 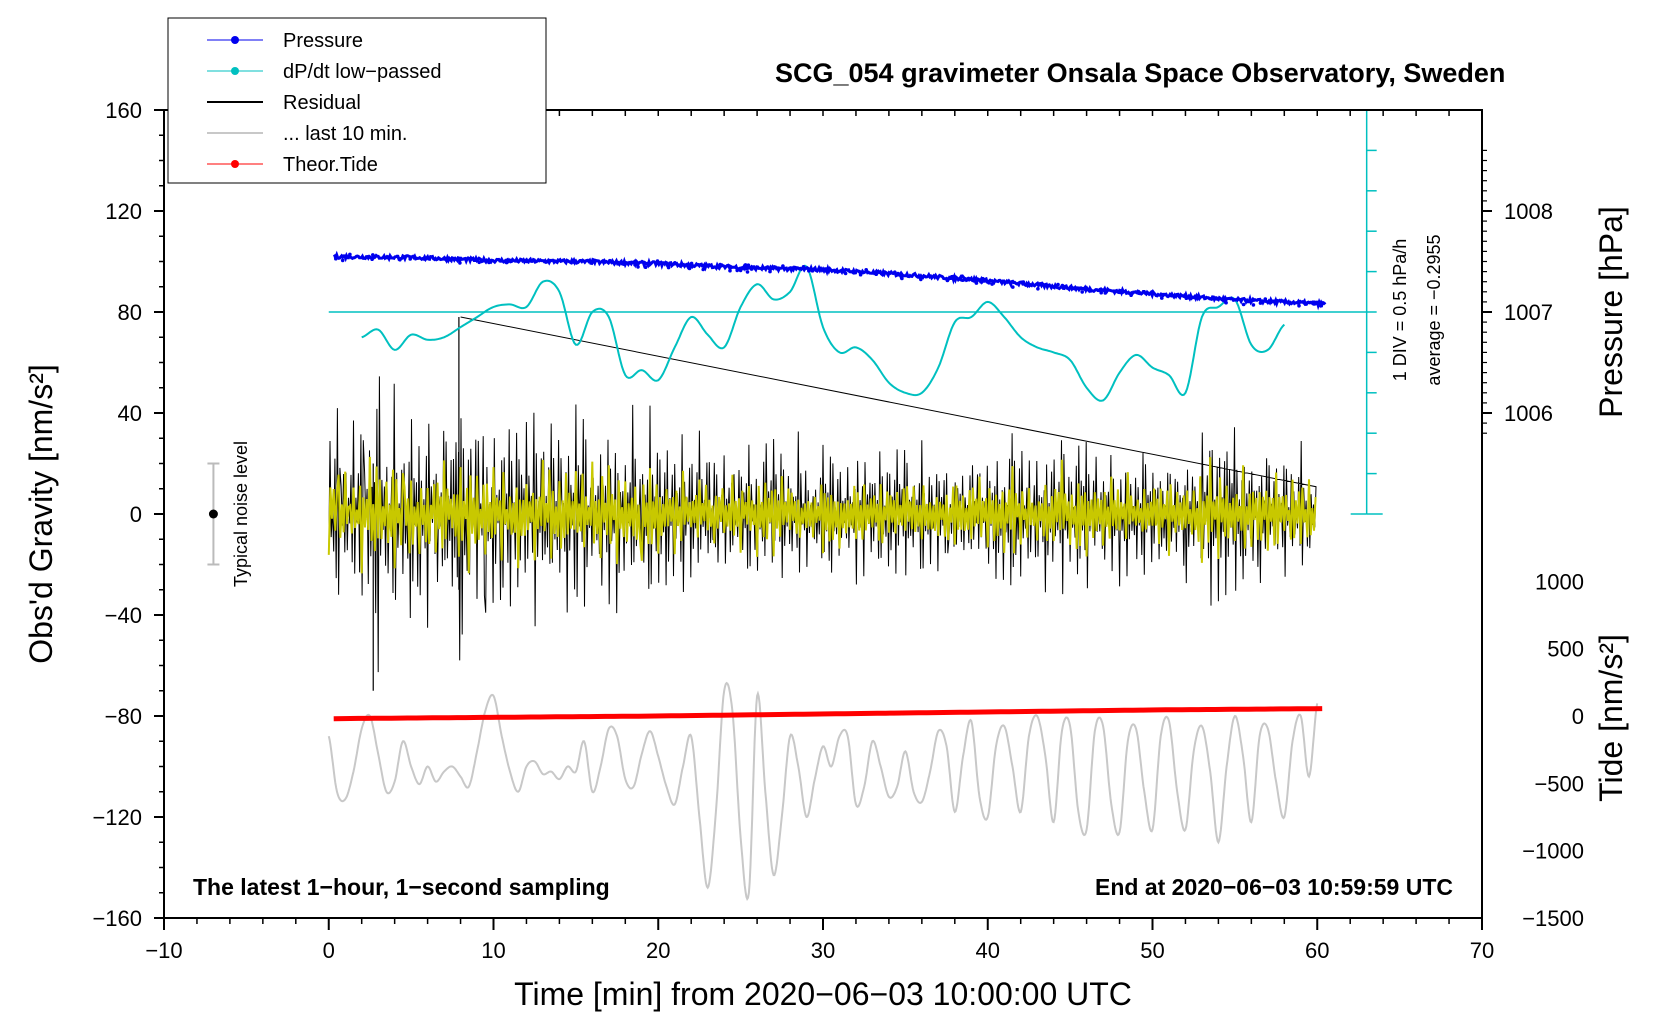 What do you see at coordinates (1578, 716) in the screenshot?
I see `tide-tick-label: 0` at bounding box center [1578, 716].